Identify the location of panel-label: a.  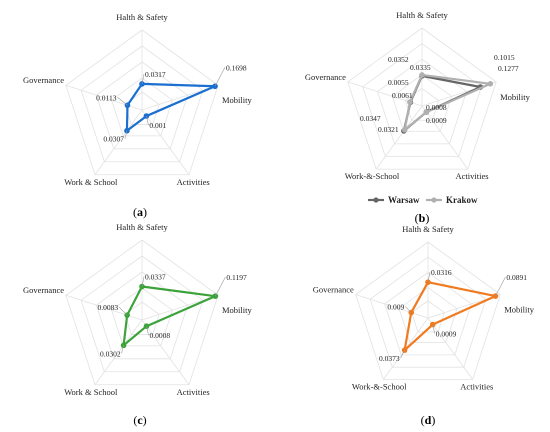
(140, 212).